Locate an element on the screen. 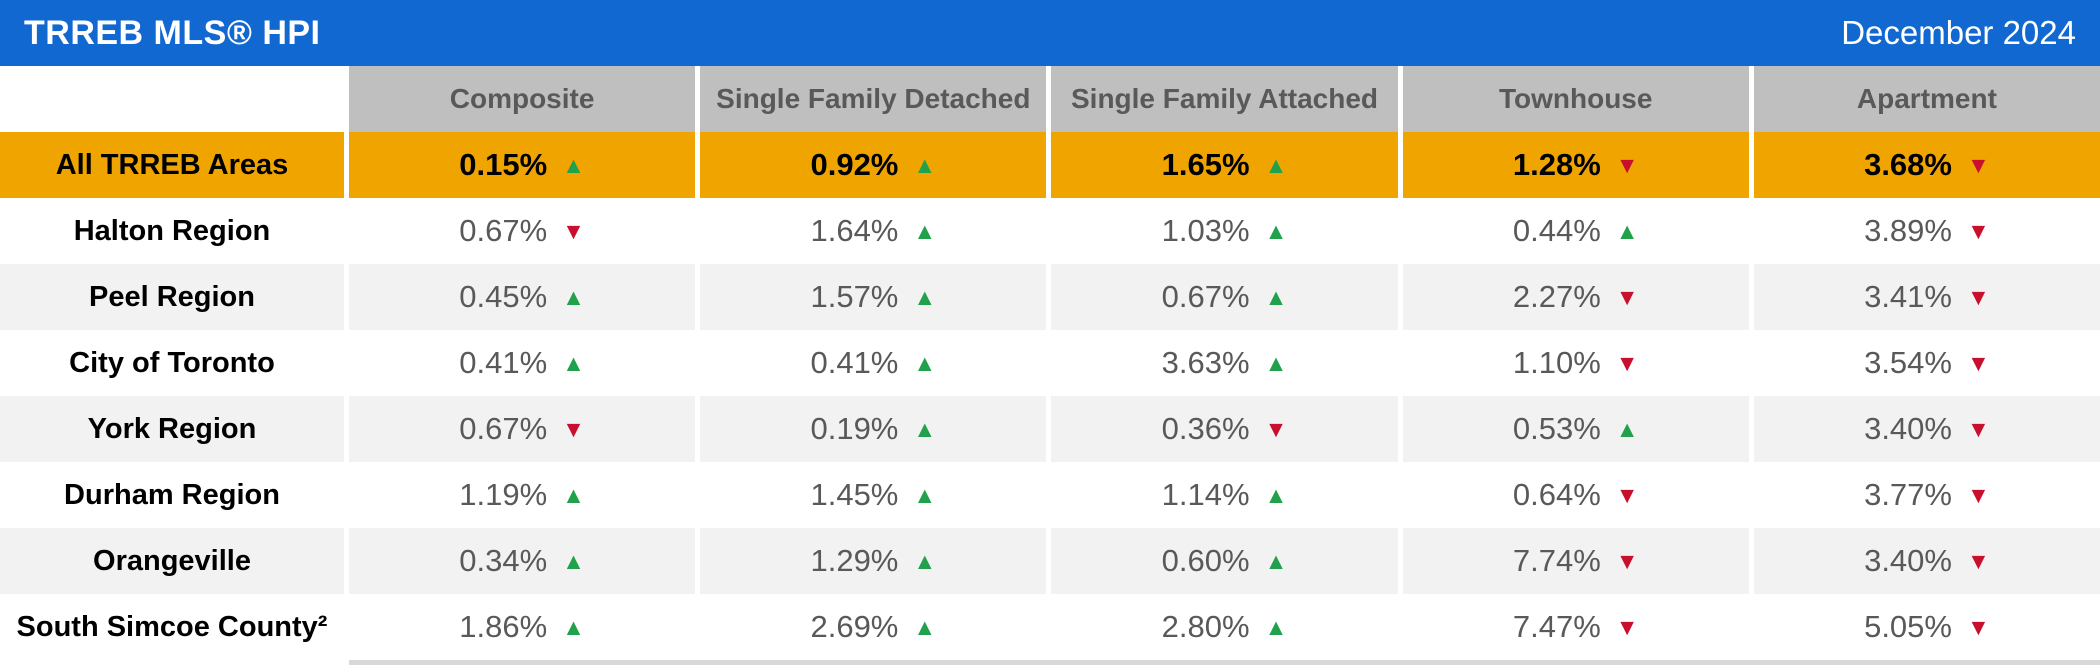  hpi-value-cell: 0.53% ▲ is located at coordinates (1578, 429).